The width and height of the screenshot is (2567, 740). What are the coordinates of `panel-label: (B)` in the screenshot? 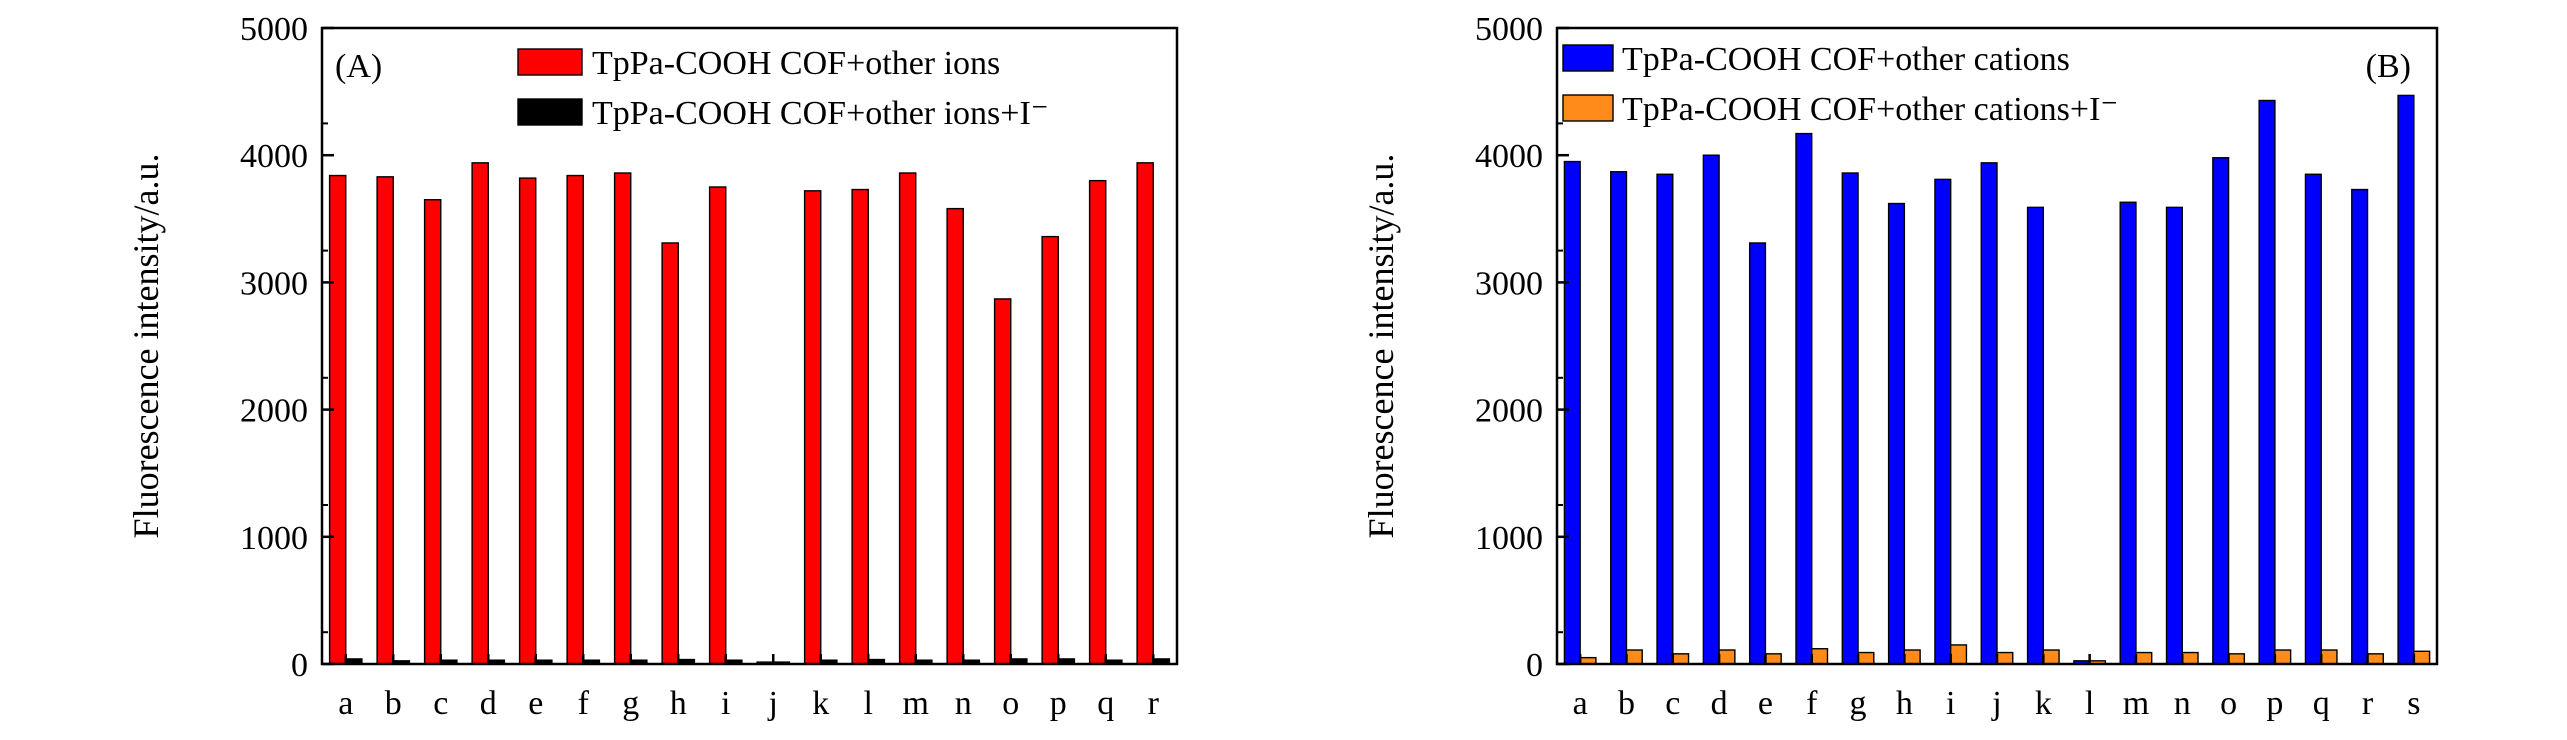 It's located at (2388, 66).